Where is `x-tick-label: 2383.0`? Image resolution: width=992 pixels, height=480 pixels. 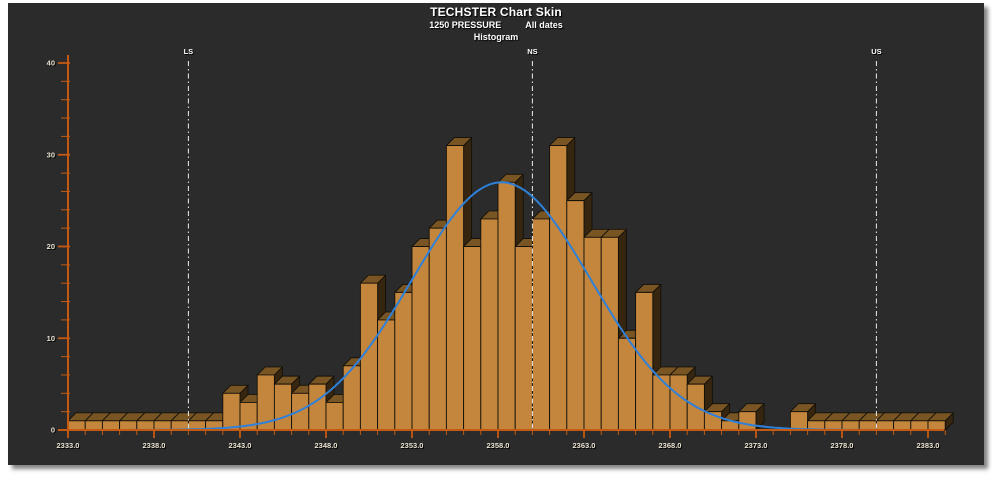
x-tick-label: 2383.0 is located at coordinates (928, 445).